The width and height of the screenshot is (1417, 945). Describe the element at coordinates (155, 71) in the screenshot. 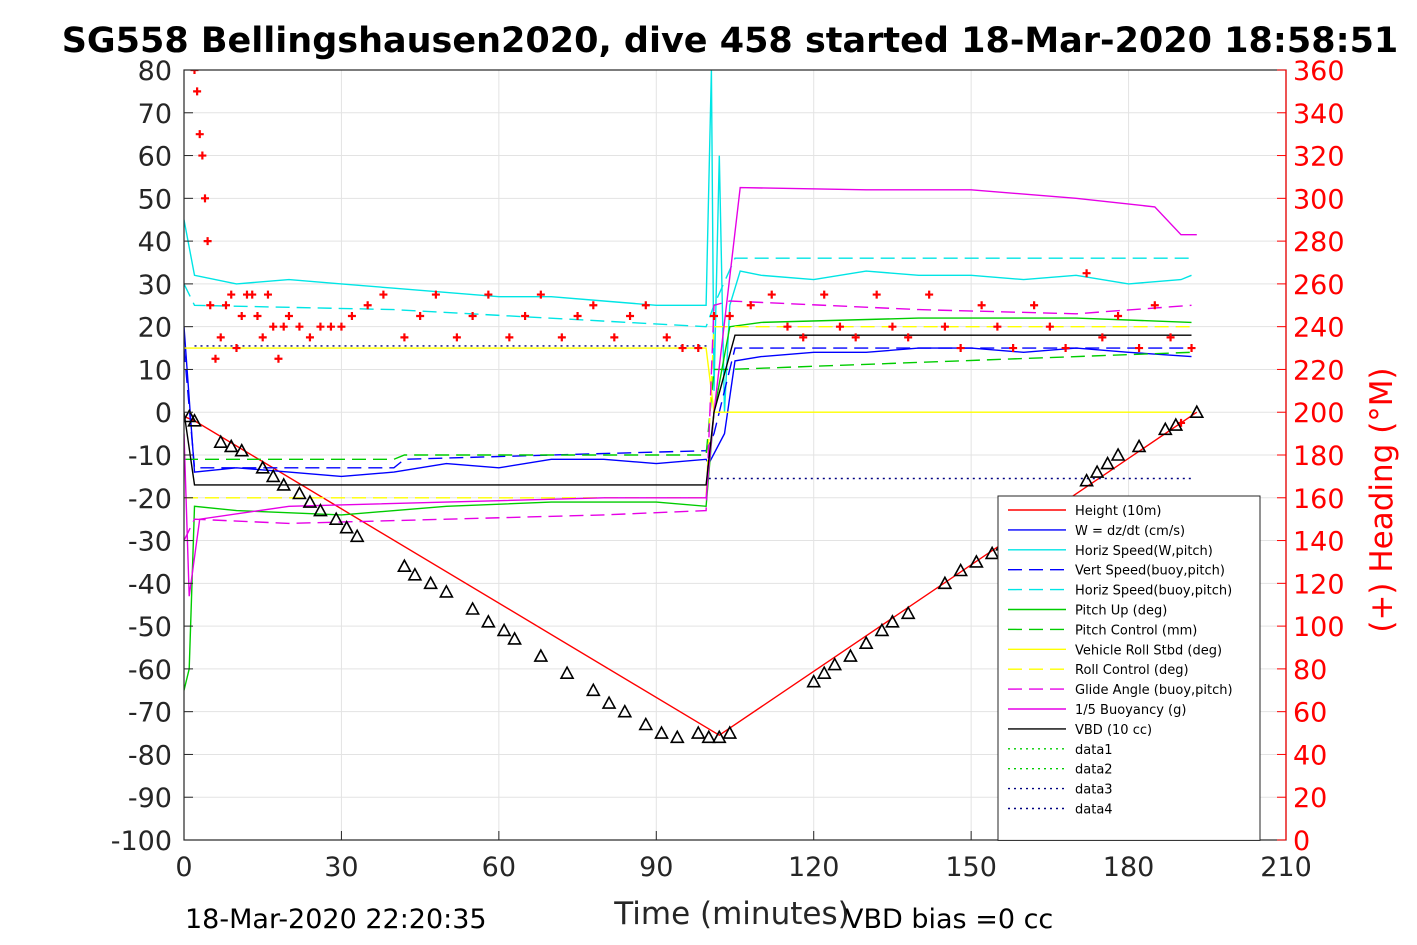

I see `y-tick-label: 80` at that location.